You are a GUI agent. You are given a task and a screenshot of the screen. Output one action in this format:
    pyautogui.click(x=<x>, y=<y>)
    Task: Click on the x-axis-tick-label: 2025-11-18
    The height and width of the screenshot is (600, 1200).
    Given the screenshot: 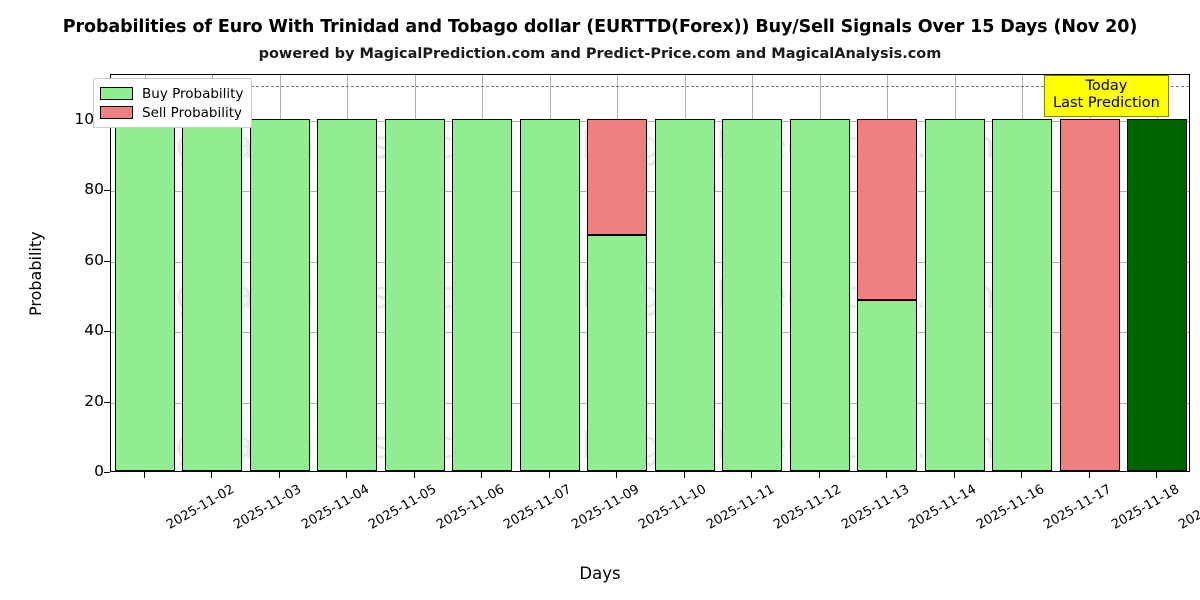 What is the action you would take?
    pyautogui.click(x=1145, y=507)
    